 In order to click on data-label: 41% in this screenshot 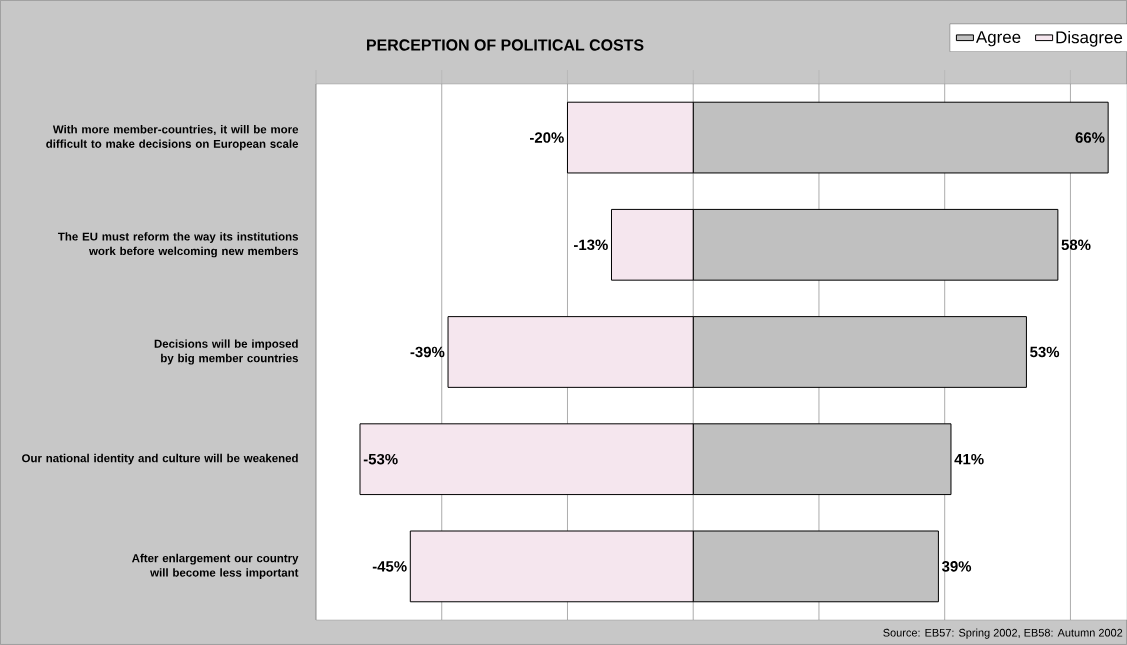, I will do `click(969, 459)`.